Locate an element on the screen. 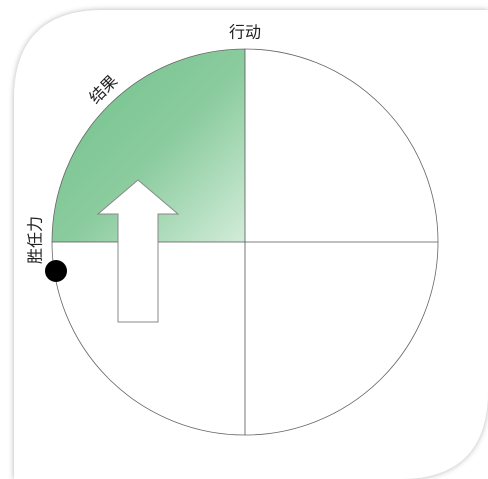 The height and width of the screenshot is (479, 488). top-label: 行动 is located at coordinates (245, 32).